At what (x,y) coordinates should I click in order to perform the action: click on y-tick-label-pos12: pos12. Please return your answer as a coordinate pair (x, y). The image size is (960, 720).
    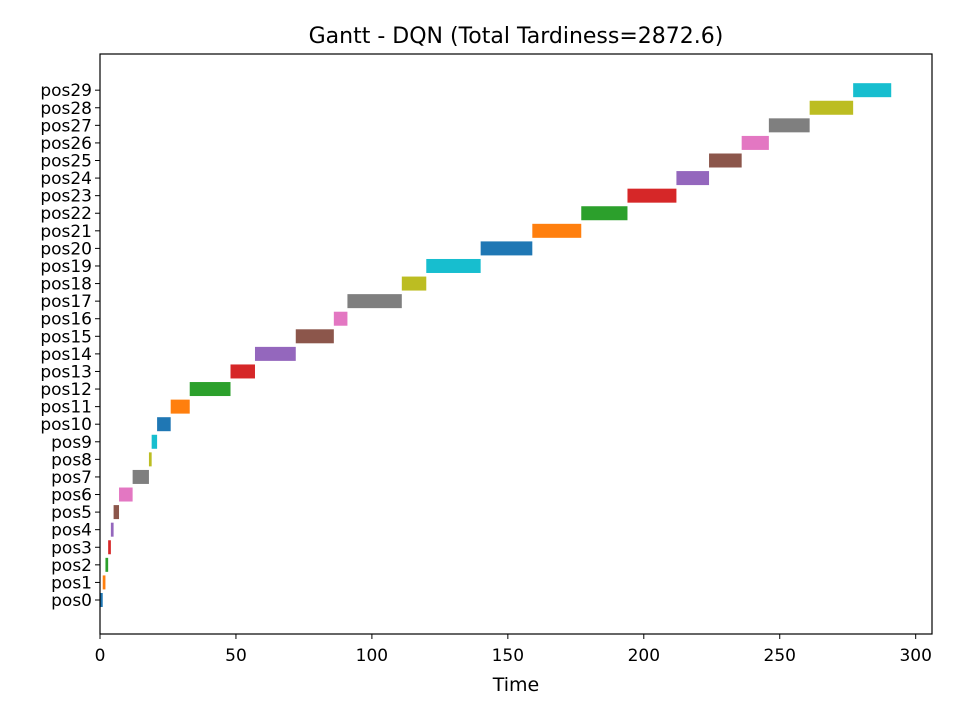
    Looking at the image, I should click on (66, 390).